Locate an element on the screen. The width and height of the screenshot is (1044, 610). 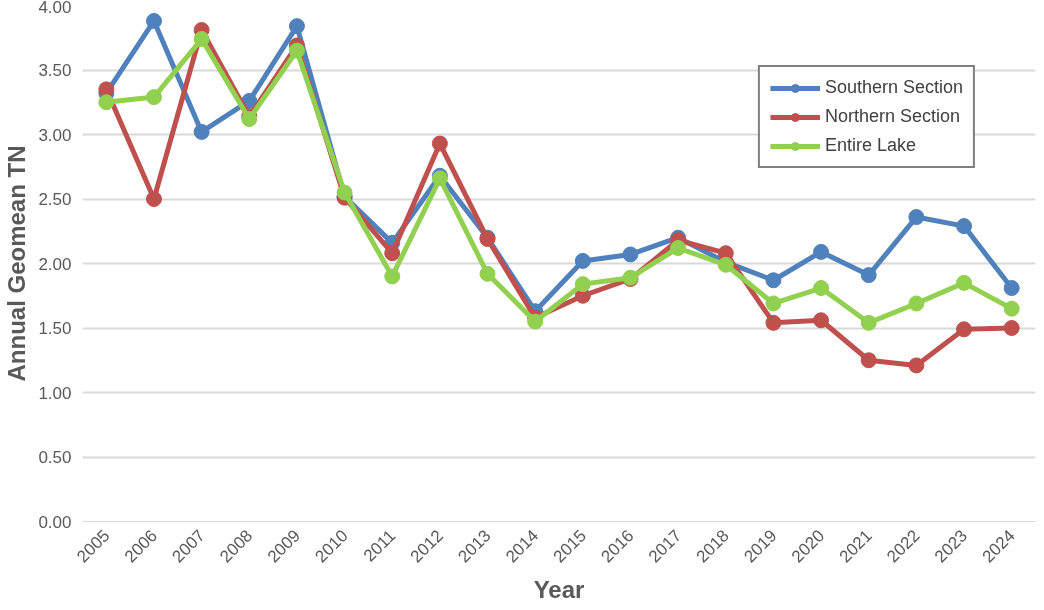
legend-label: Entire Lake is located at coordinates (870, 145).